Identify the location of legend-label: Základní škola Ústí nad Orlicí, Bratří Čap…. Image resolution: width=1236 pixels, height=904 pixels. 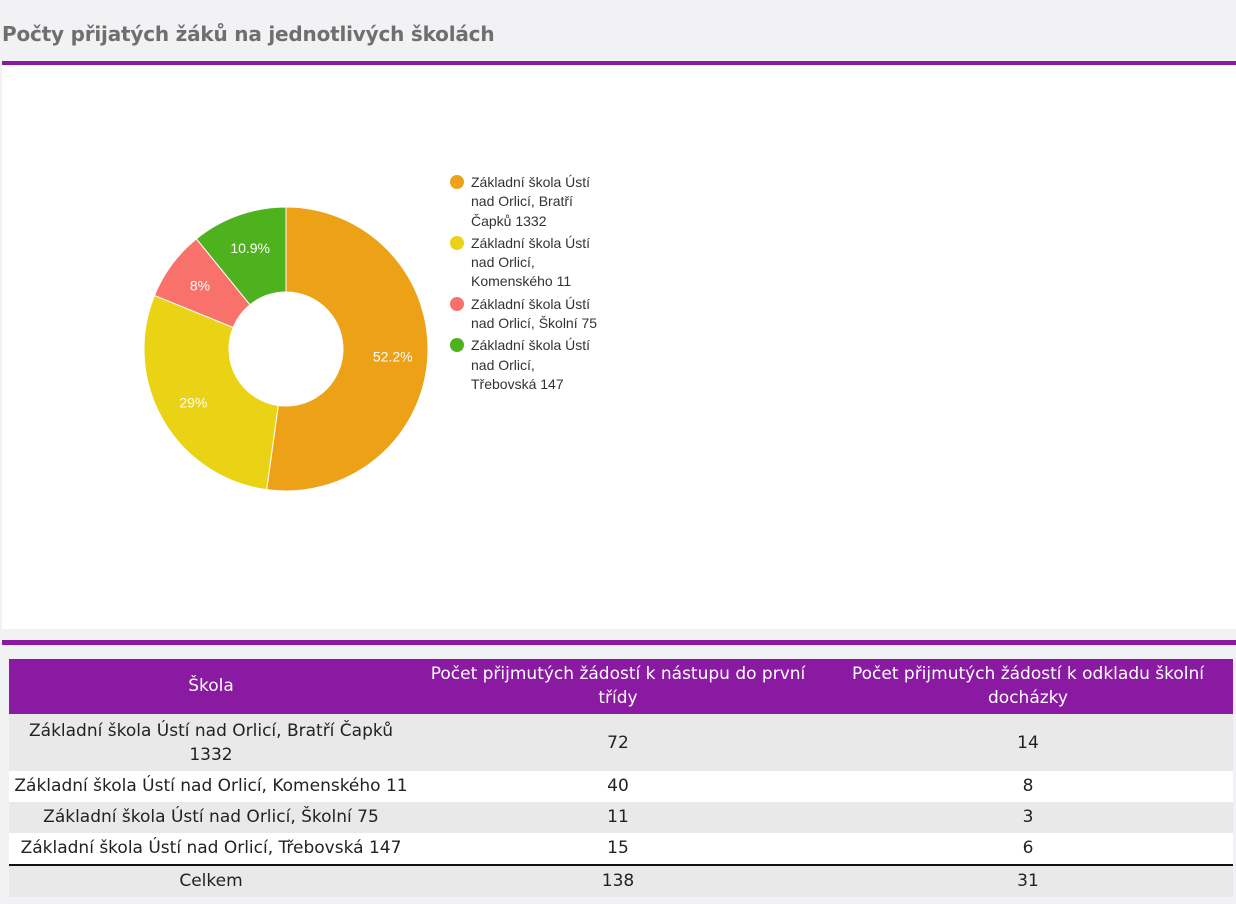
(531, 201).